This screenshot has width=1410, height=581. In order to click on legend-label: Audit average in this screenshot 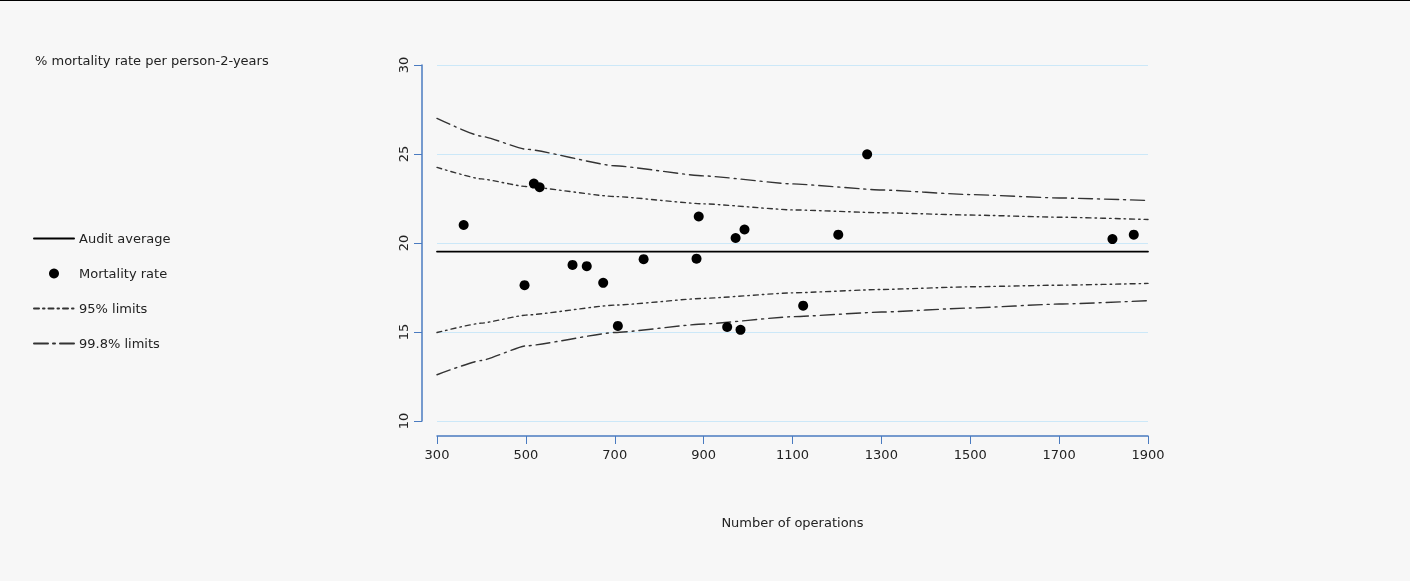, I will do `click(125, 238)`.